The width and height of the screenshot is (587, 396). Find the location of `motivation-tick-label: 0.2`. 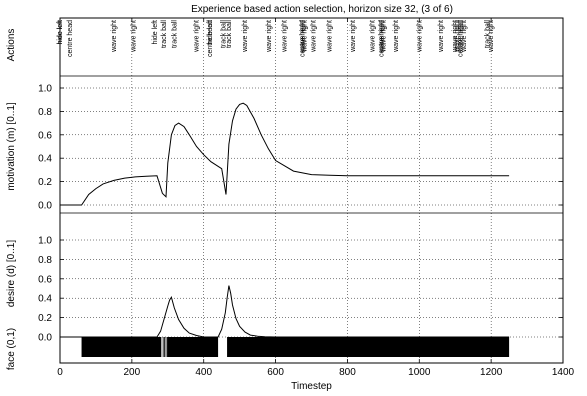

motivation-tick-label: 0.2 is located at coordinates (45, 182).